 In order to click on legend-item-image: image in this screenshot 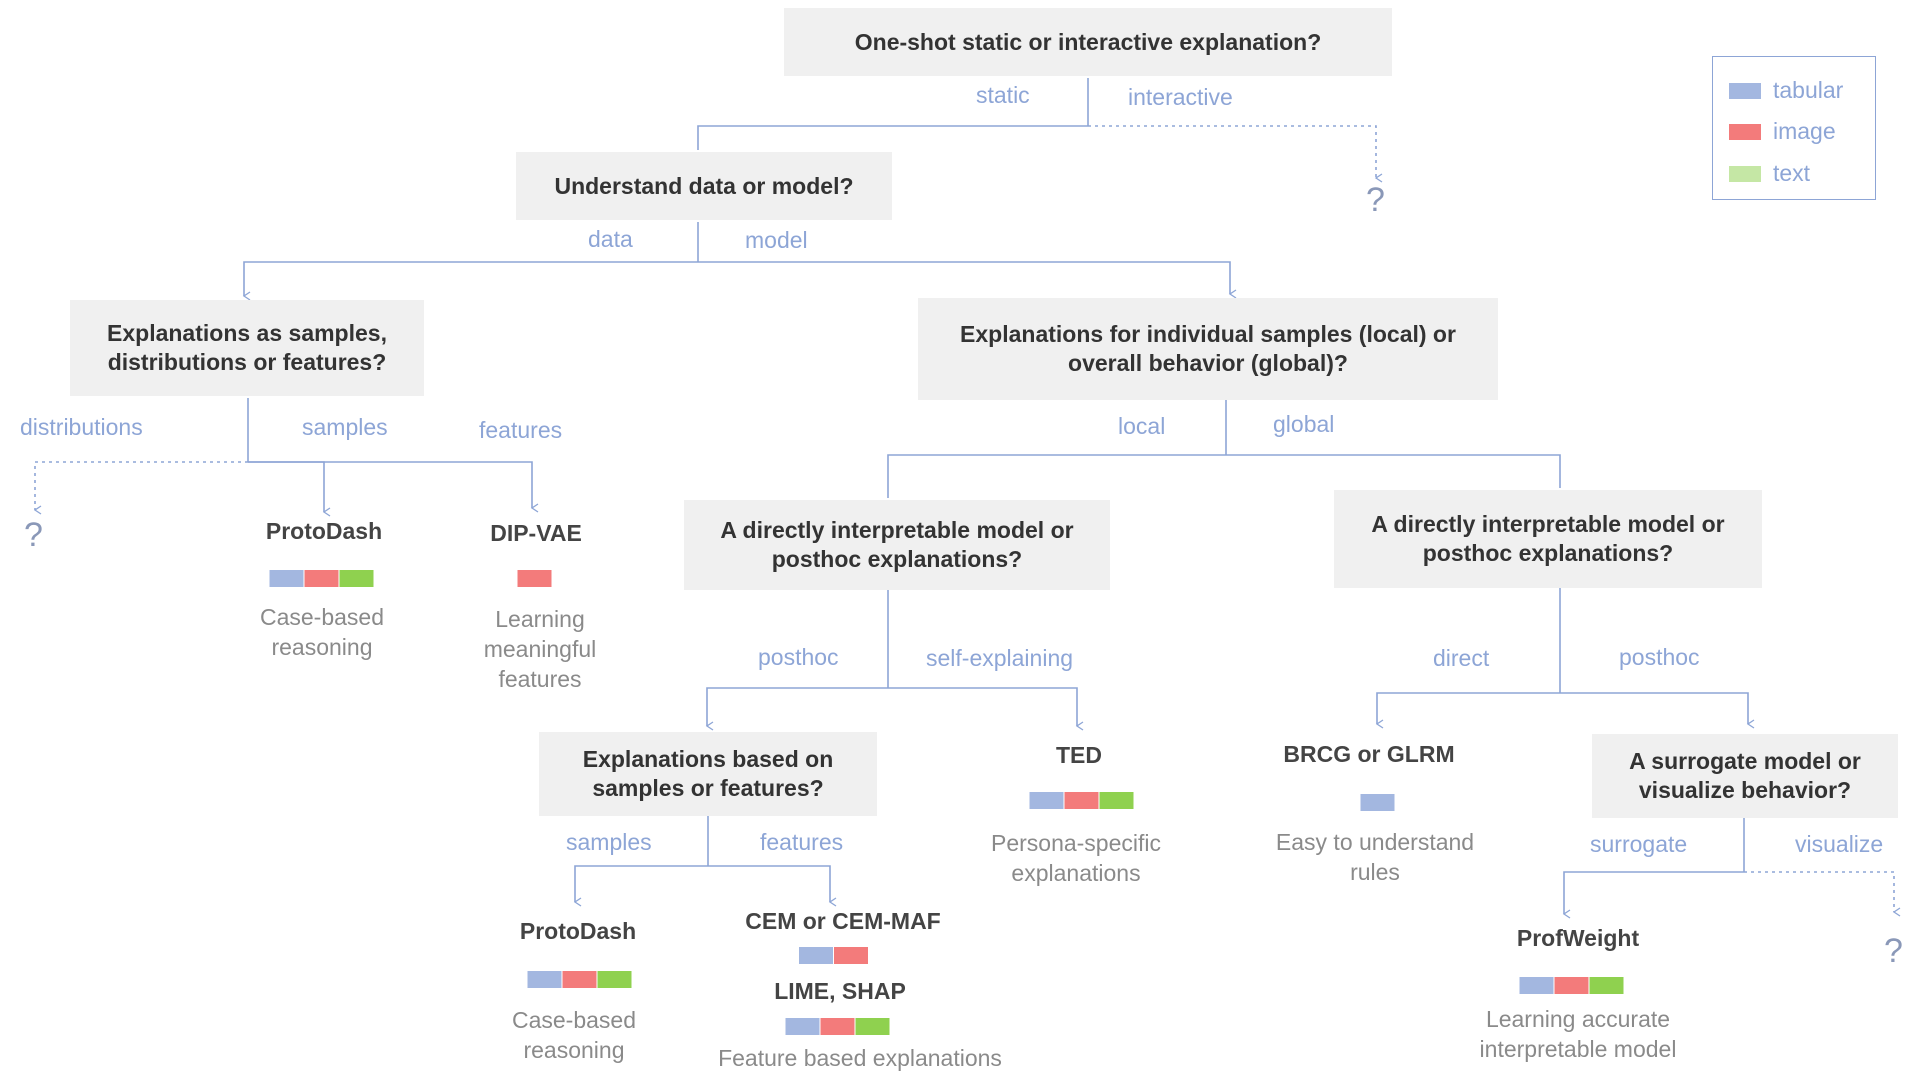, I will do `click(1782, 131)`.